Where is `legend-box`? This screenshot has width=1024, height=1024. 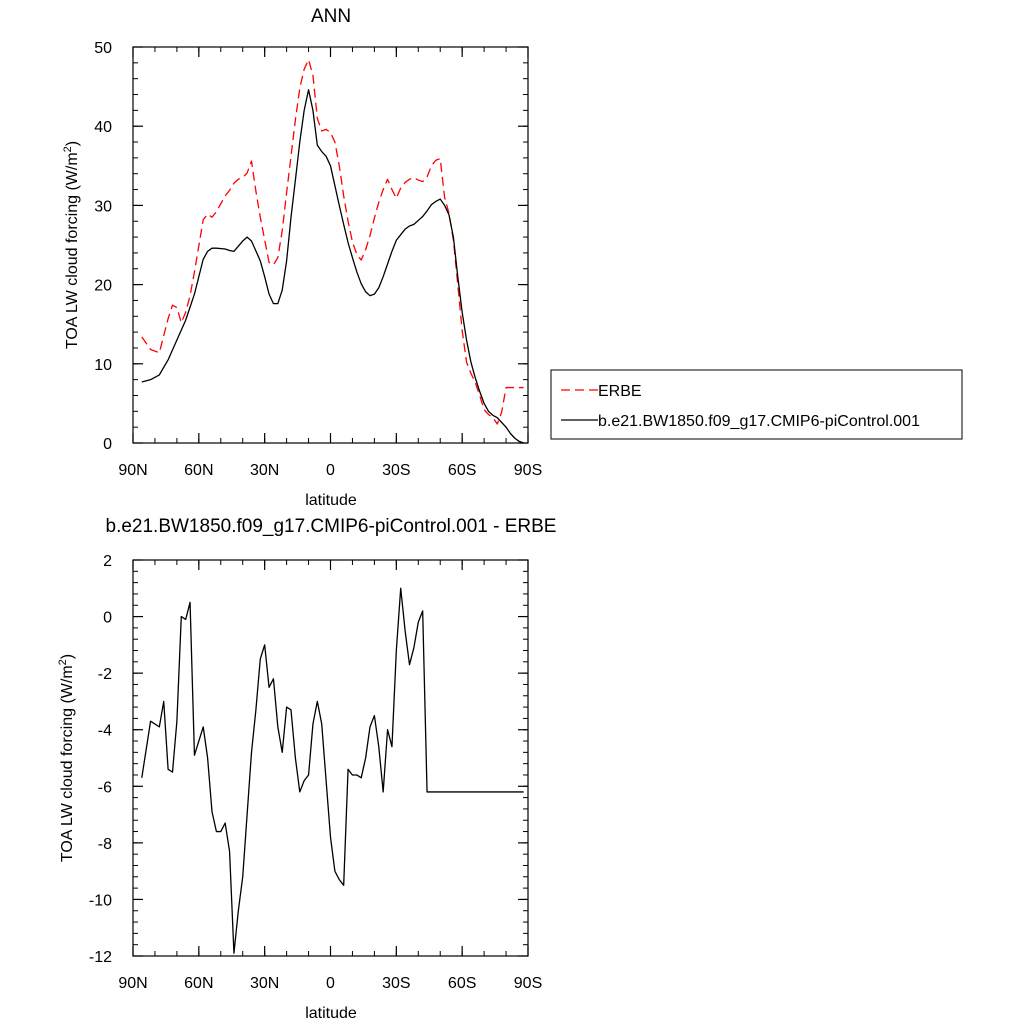 legend-box is located at coordinates (756, 404).